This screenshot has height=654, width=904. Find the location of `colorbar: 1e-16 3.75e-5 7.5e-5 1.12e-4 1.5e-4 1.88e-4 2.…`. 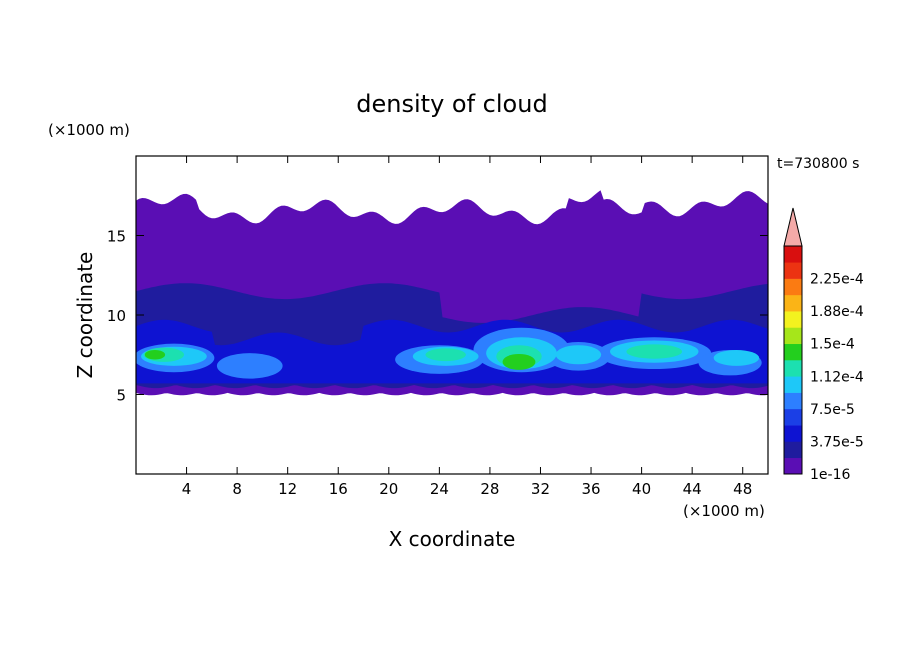

colorbar: 1e-16 3.75e-5 7.5e-5 1.12e-4 1.5e-4 1.88e-4 2.… is located at coordinates (823, 345).